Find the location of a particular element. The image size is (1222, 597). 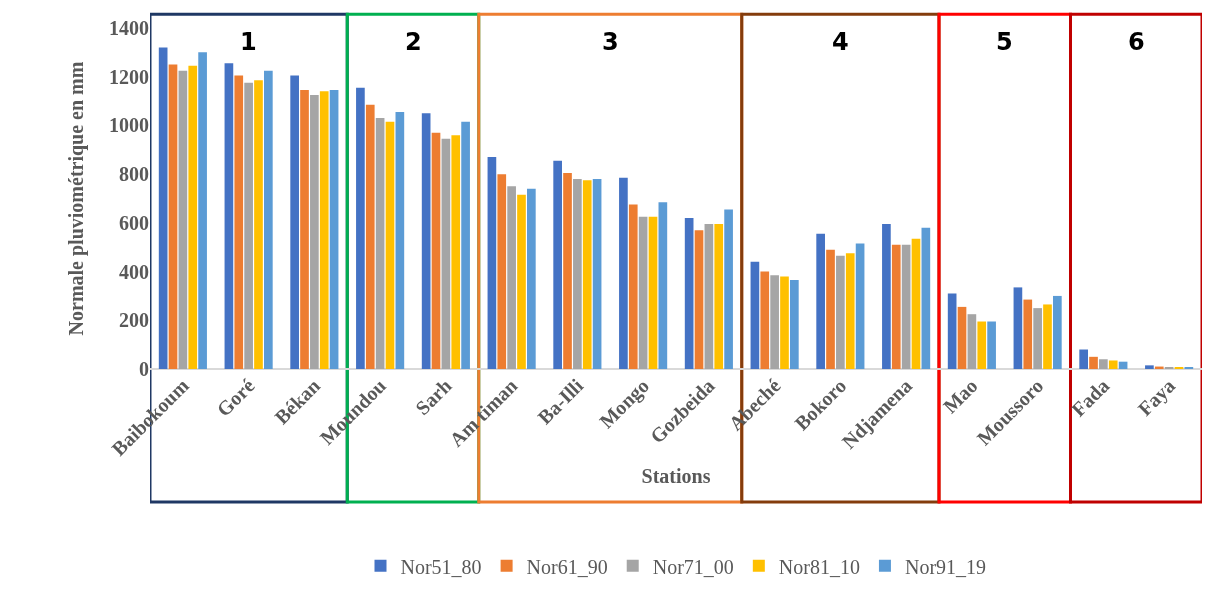

annotation: 5 is located at coordinates (1004, 42).